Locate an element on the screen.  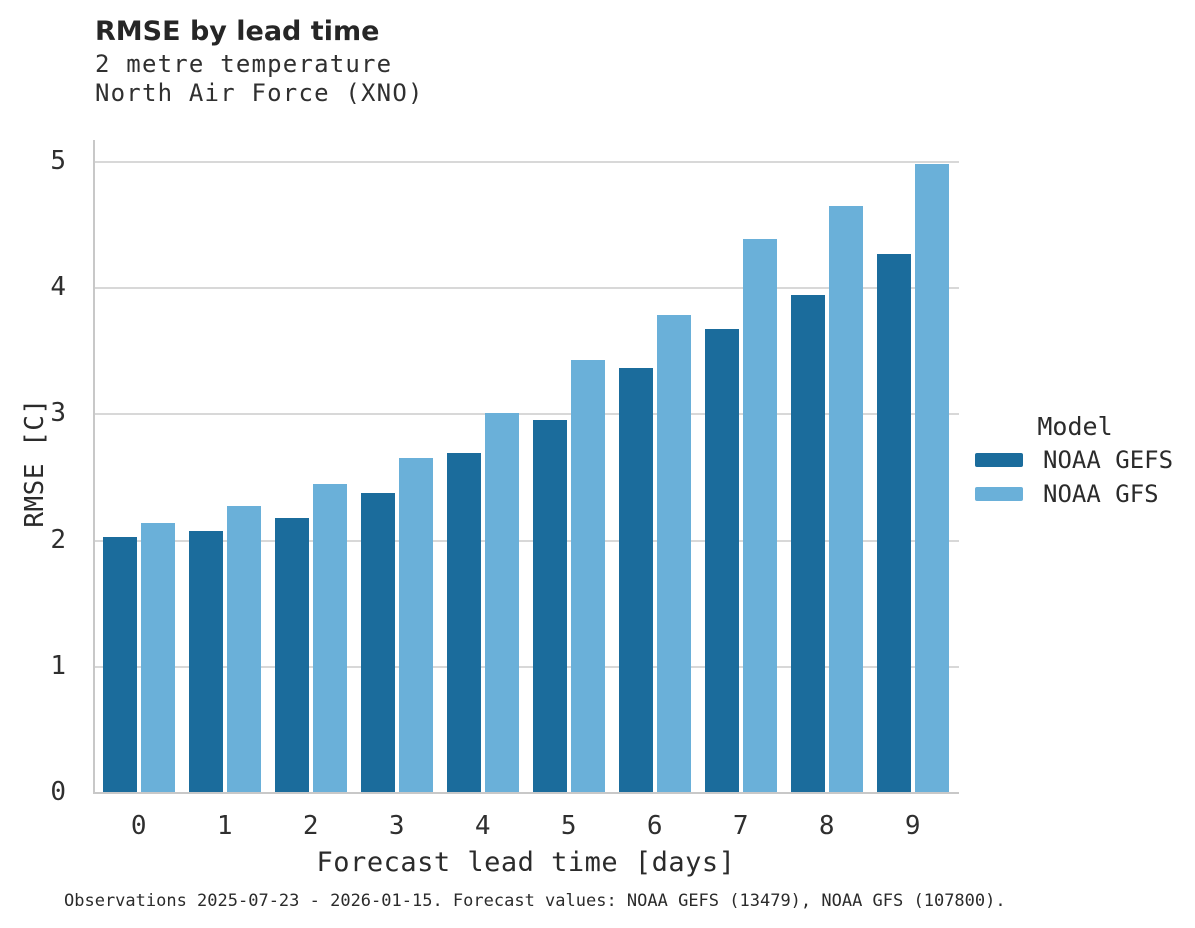
legend-label: NOAA GFS is located at coordinates (1101, 494).